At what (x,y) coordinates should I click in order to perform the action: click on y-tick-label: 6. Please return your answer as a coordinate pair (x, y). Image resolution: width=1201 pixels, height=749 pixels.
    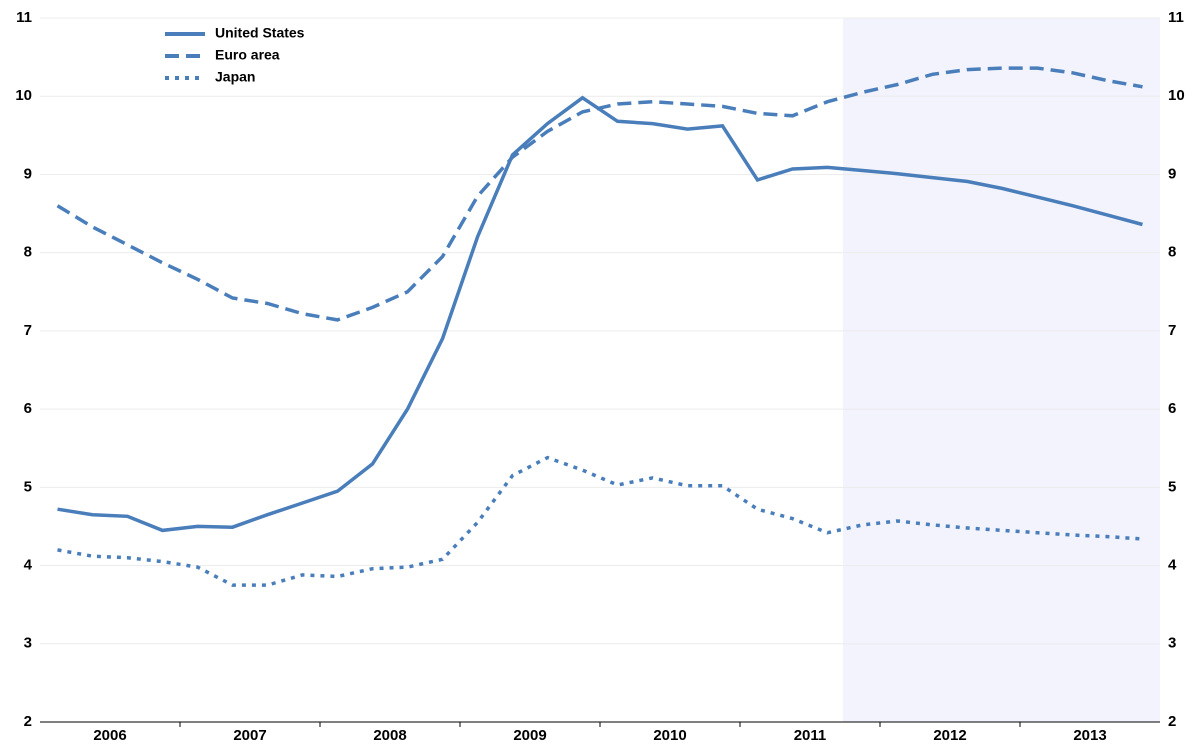
    Looking at the image, I should click on (28, 408).